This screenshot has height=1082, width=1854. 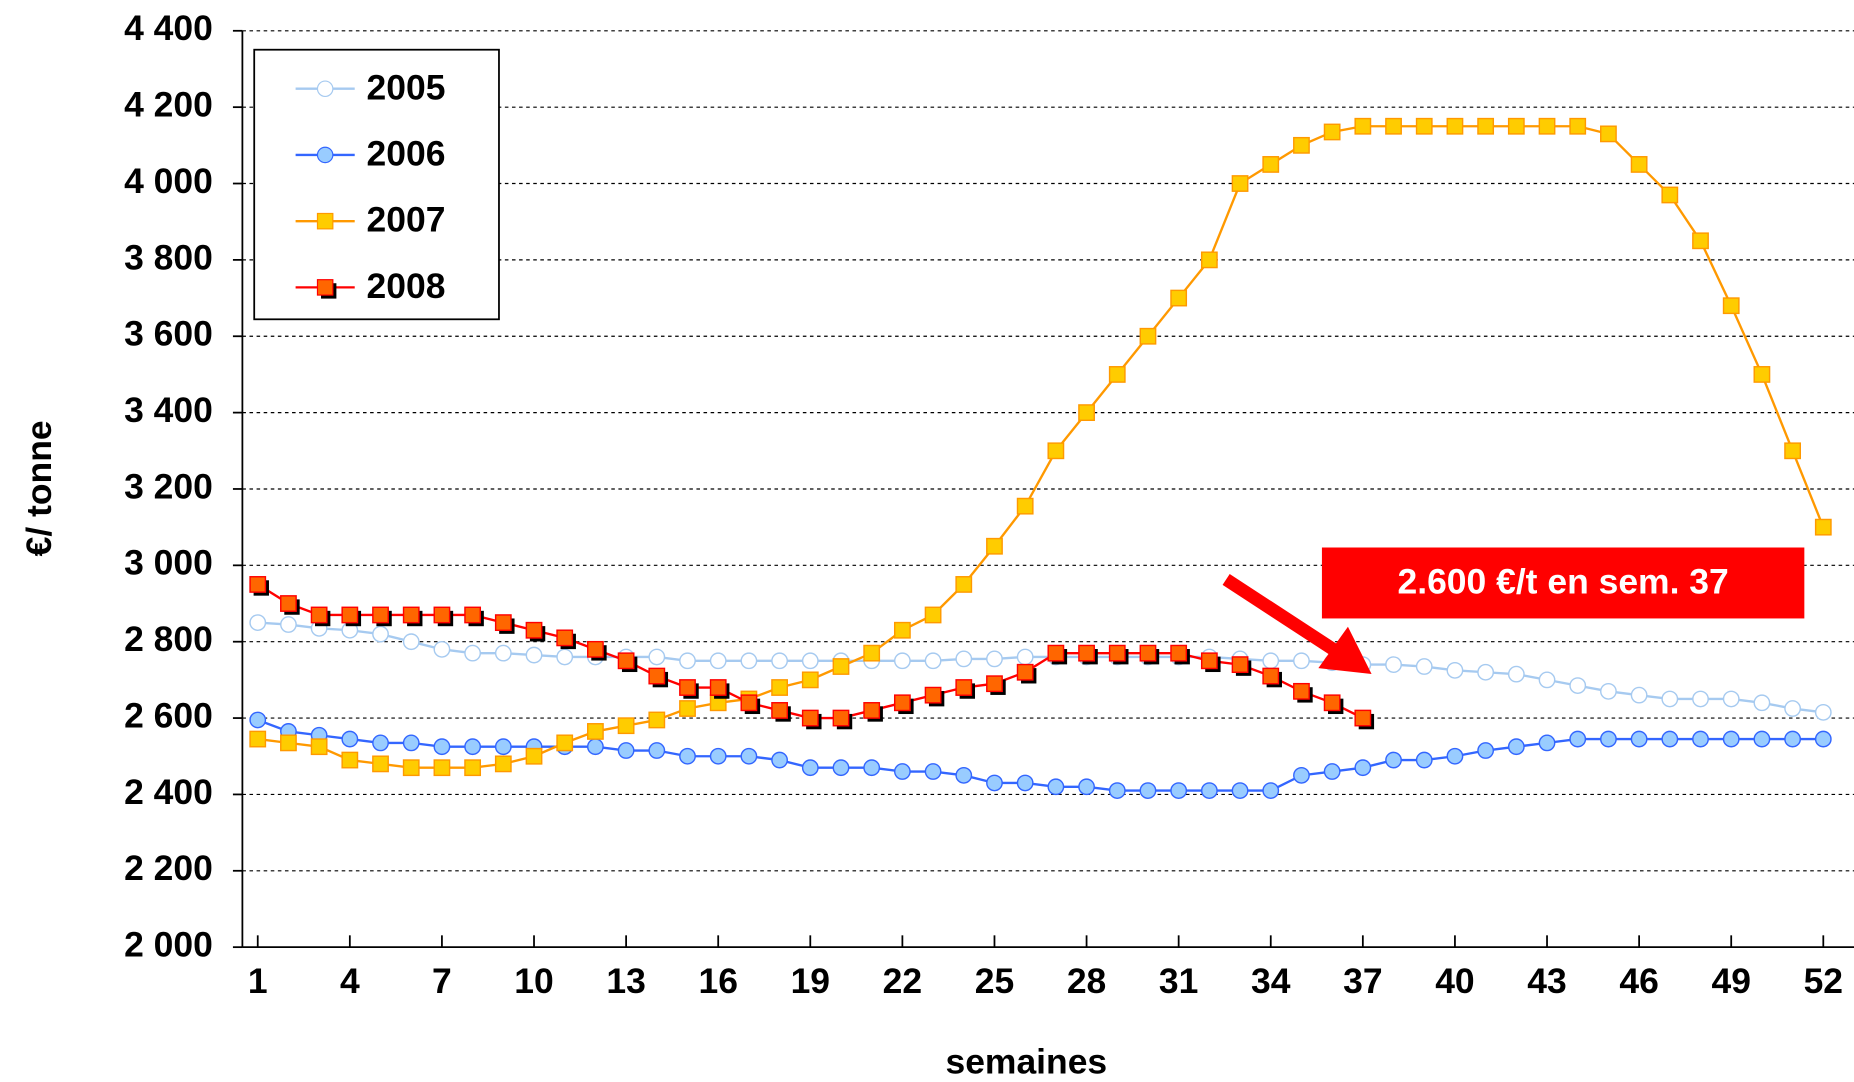 What do you see at coordinates (168, 715) in the screenshot?
I see `y-tick-label: 2 600` at bounding box center [168, 715].